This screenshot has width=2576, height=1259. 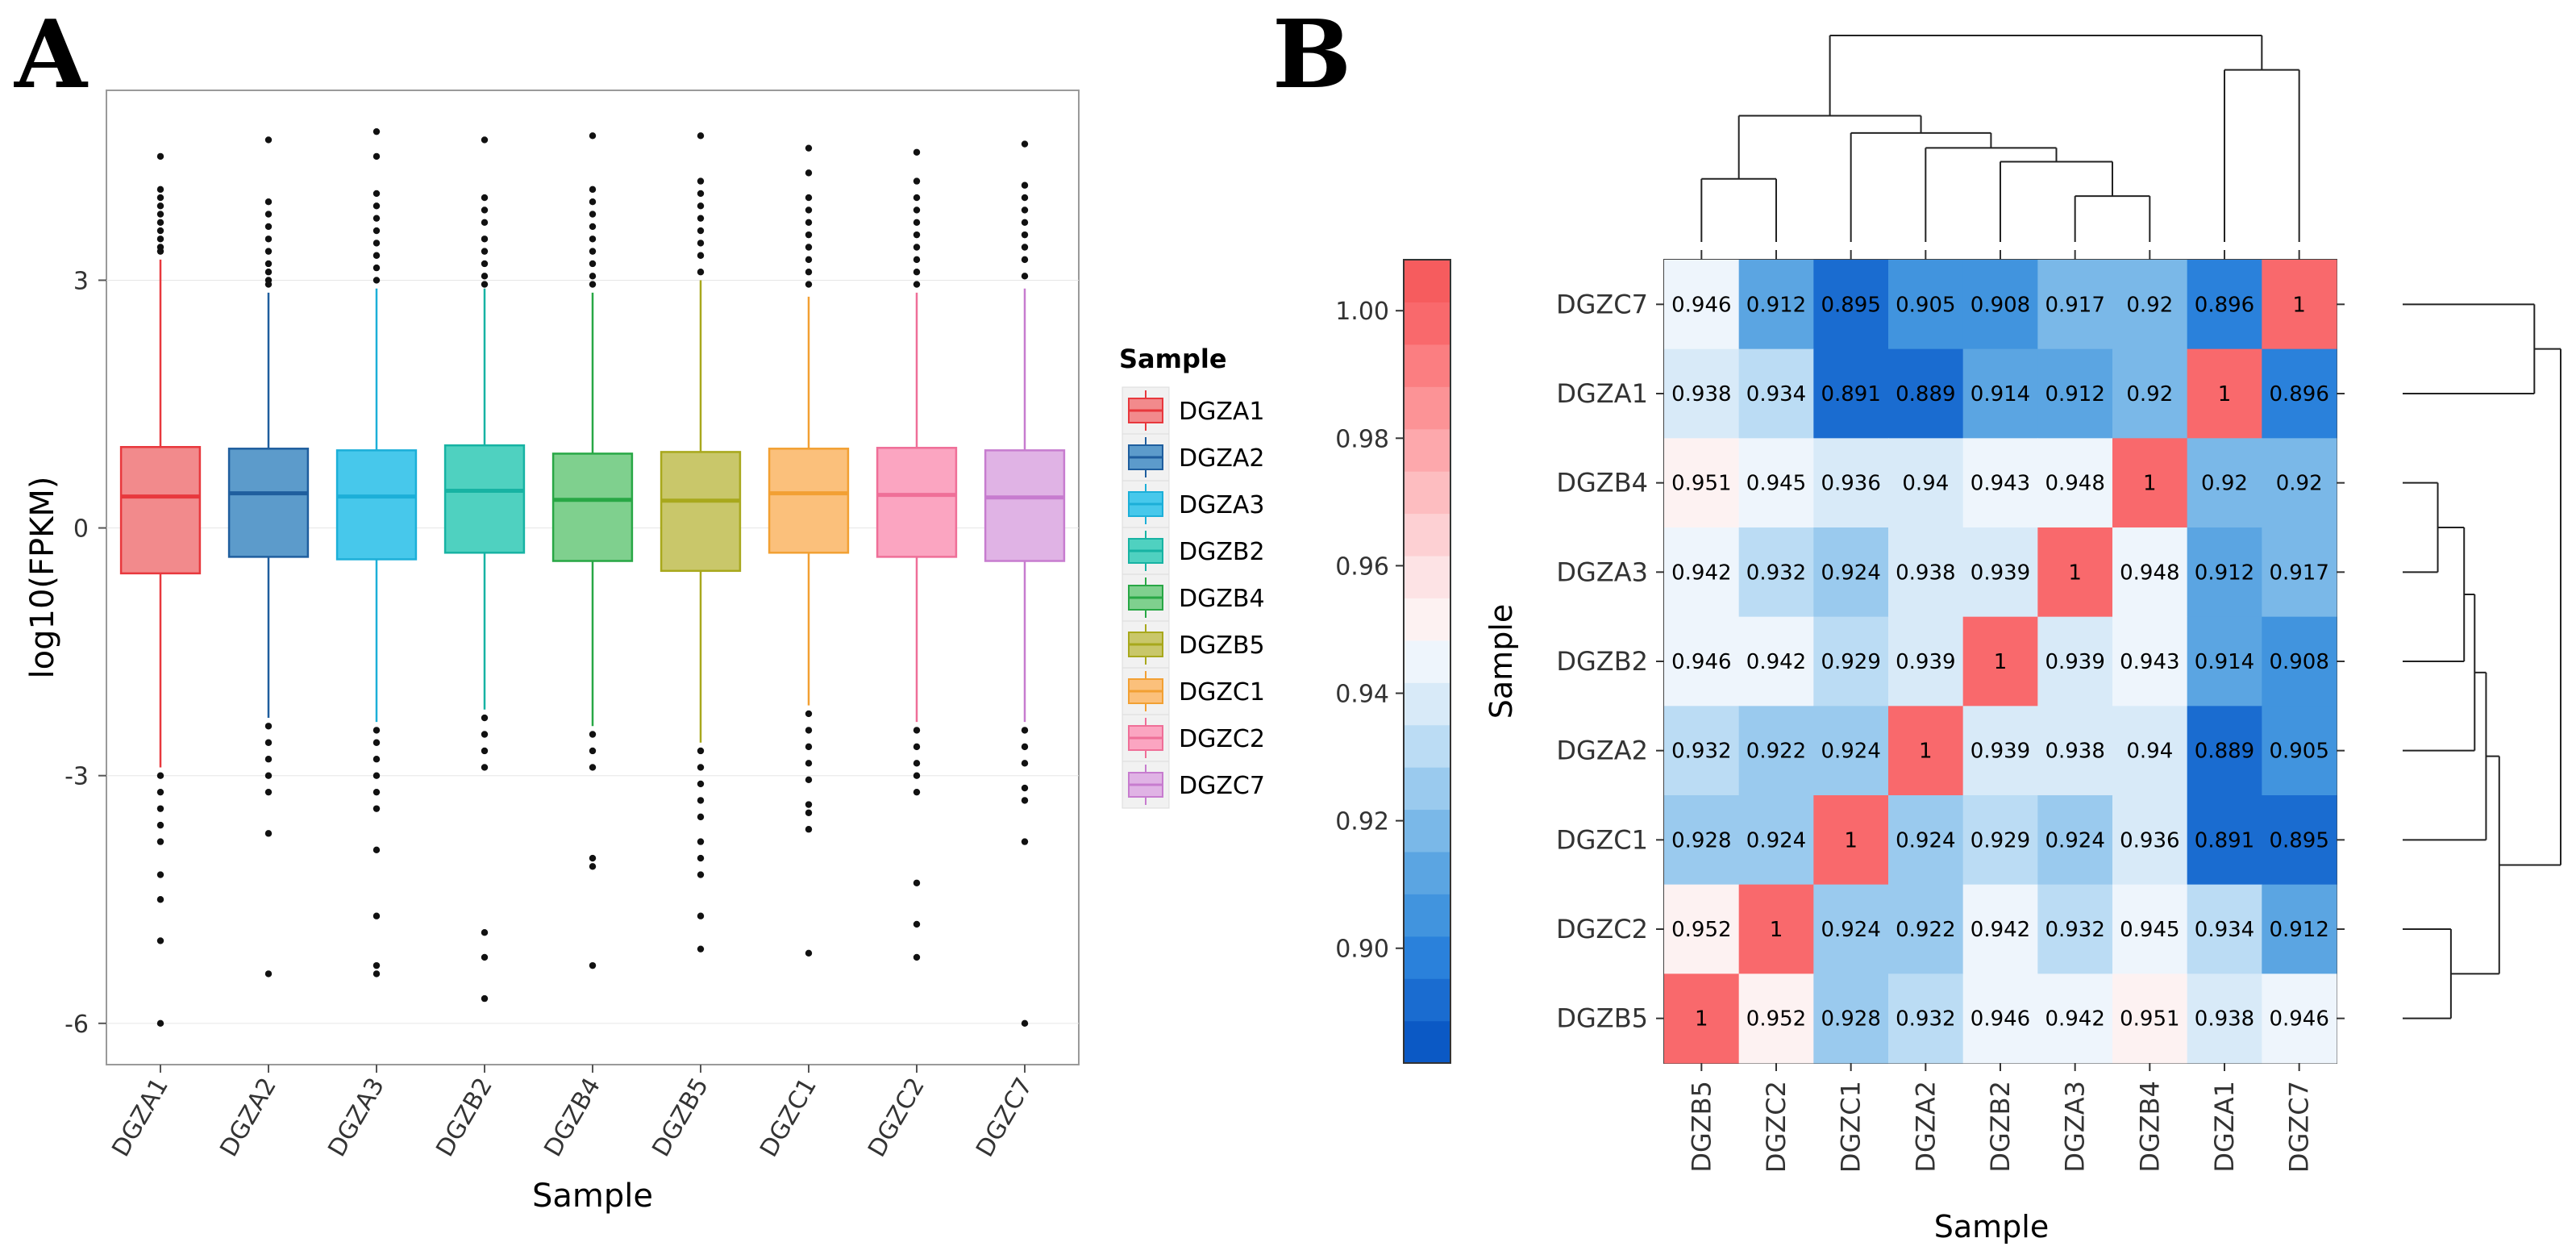 I want to click on boxplot-x-tick-label: DGZC7, so click(x=1005, y=1117).